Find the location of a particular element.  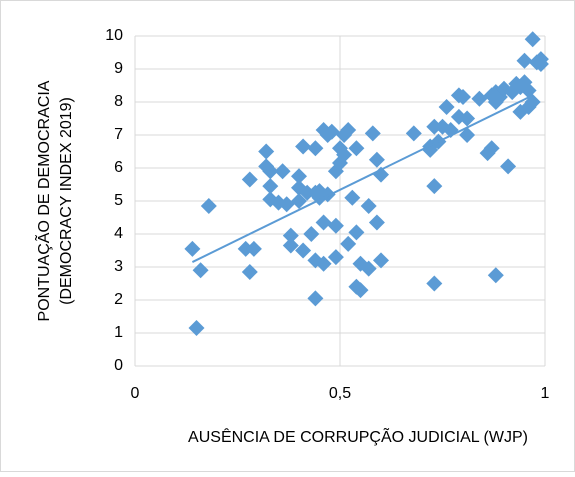

y-tick-label: 4 is located at coordinates (118, 233).